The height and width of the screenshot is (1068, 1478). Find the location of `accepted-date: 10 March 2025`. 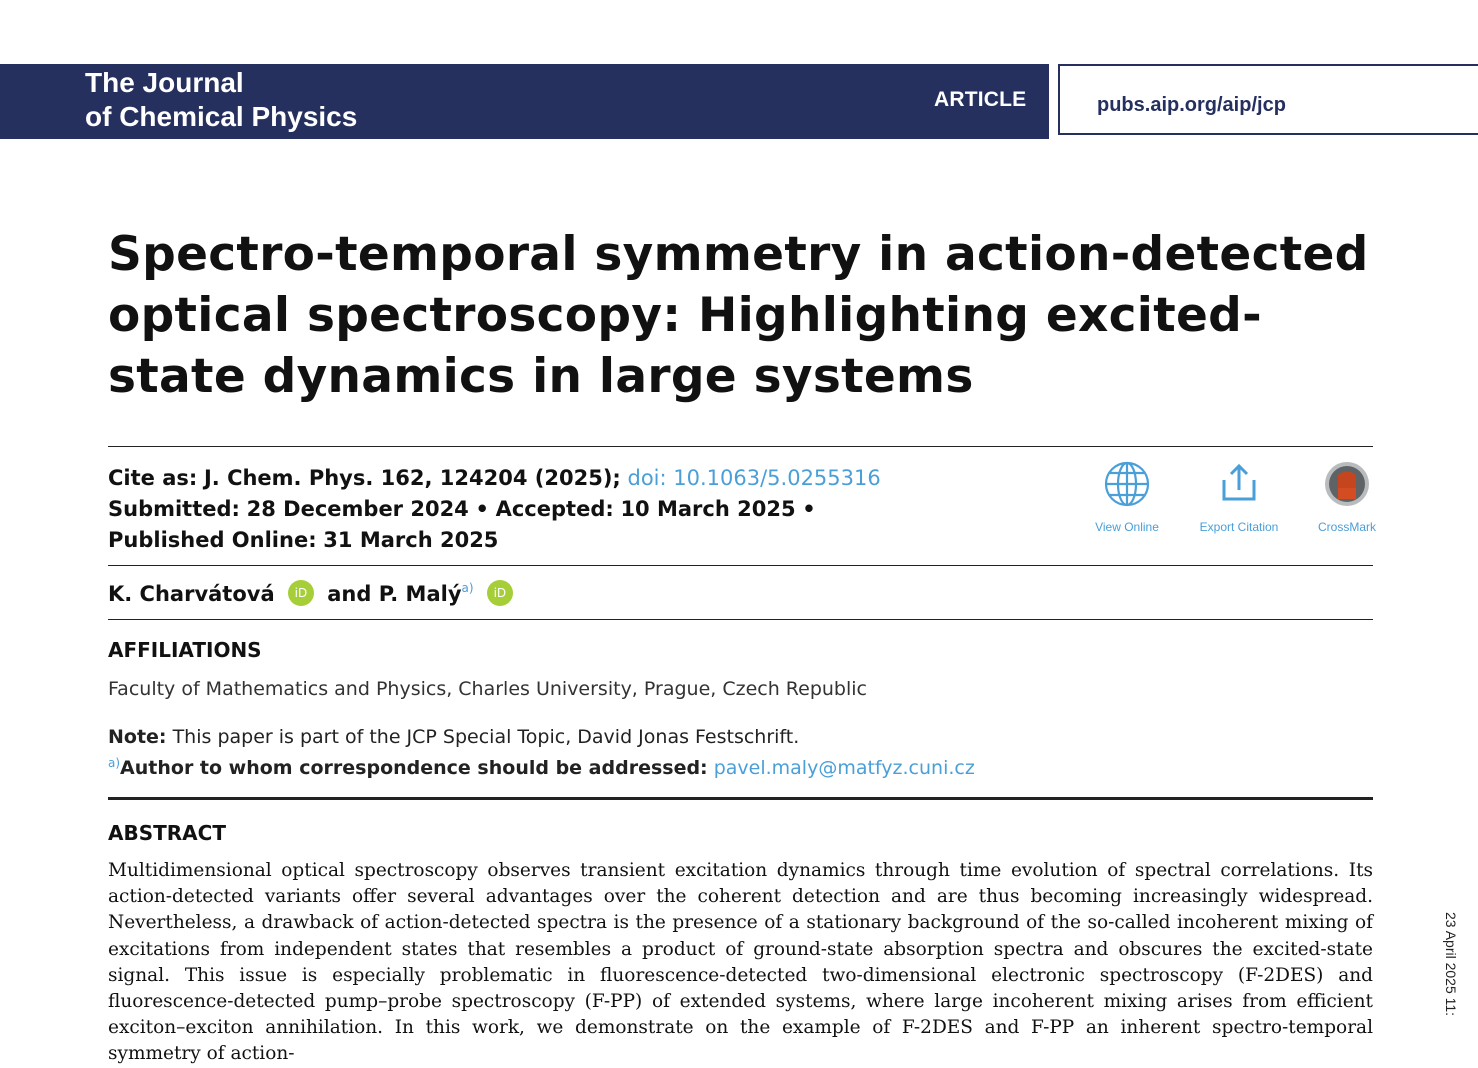

accepted-date: 10 March 2025 is located at coordinates (708, 509).